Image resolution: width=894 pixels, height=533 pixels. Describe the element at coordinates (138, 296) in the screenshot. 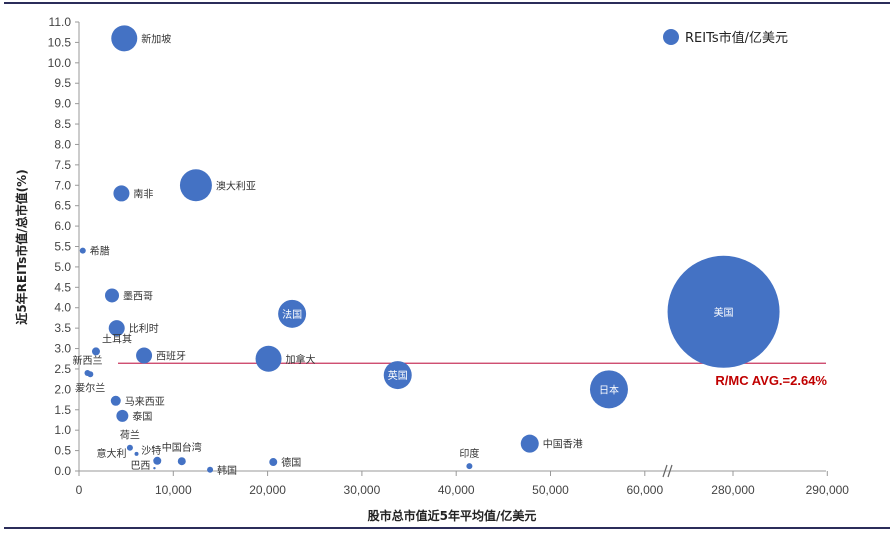

I see `bubble-label: 墨西哥` at that location.